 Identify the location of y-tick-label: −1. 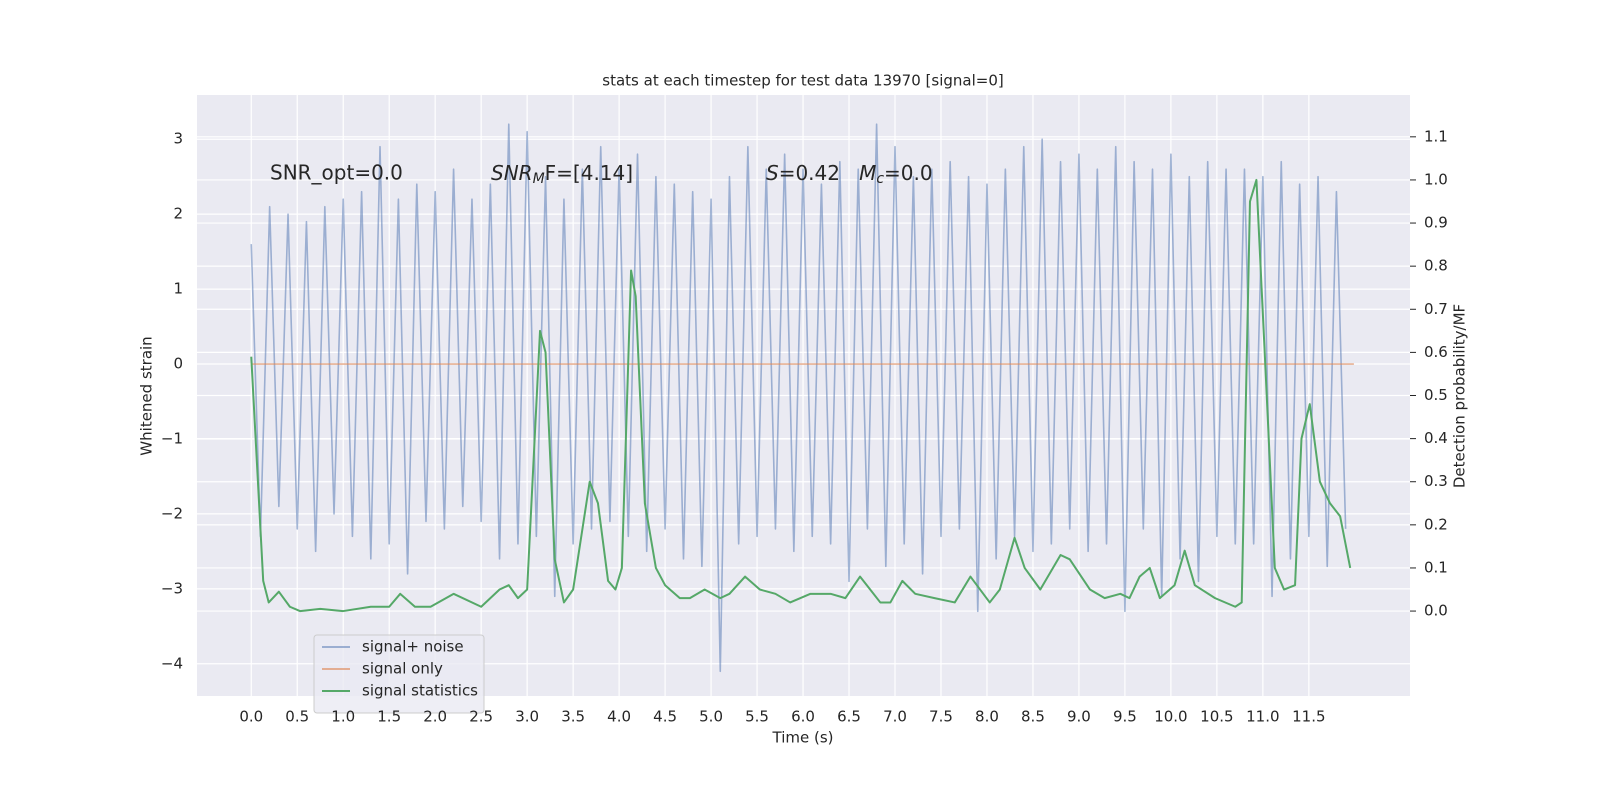
(172, 438).